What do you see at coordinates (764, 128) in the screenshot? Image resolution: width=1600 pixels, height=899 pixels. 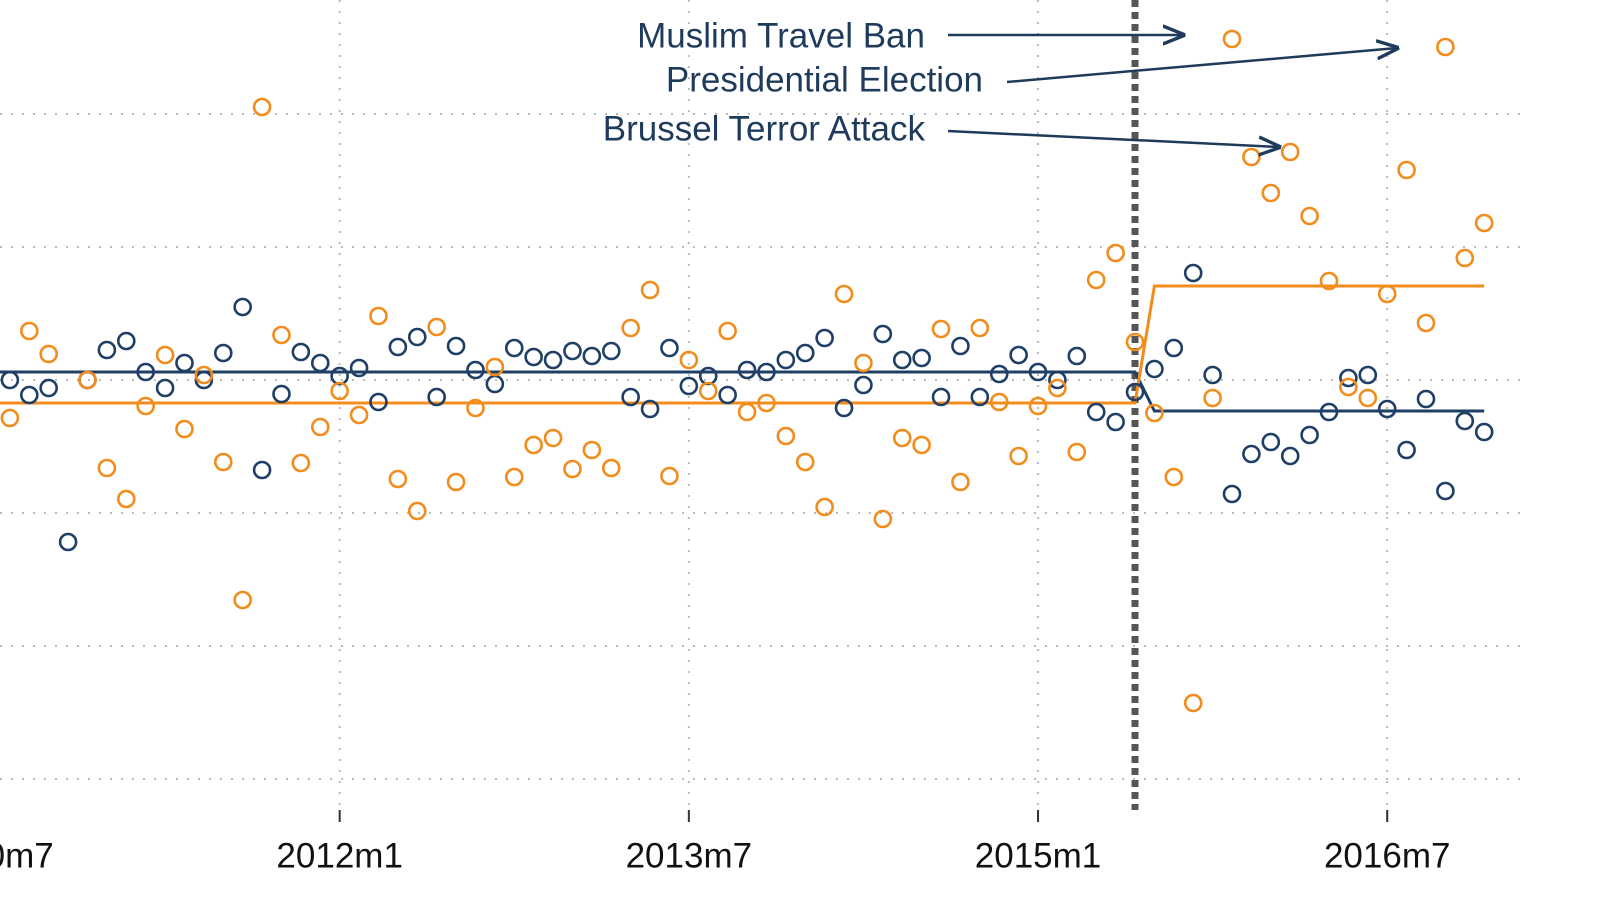 I see `annotation: Brussel Terror Attack` at bounding box center [764, 128].